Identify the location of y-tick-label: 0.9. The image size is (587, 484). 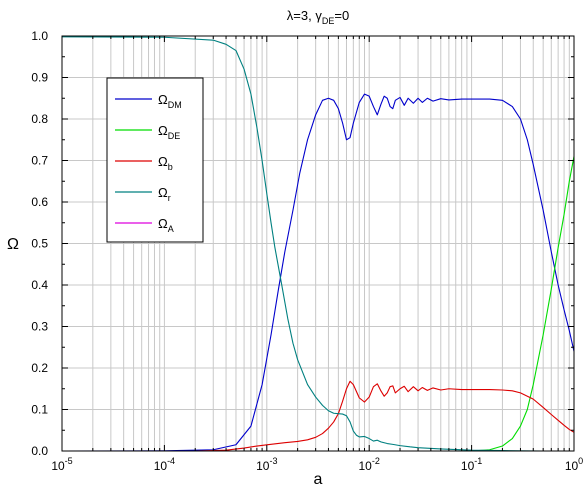
(39, 78).